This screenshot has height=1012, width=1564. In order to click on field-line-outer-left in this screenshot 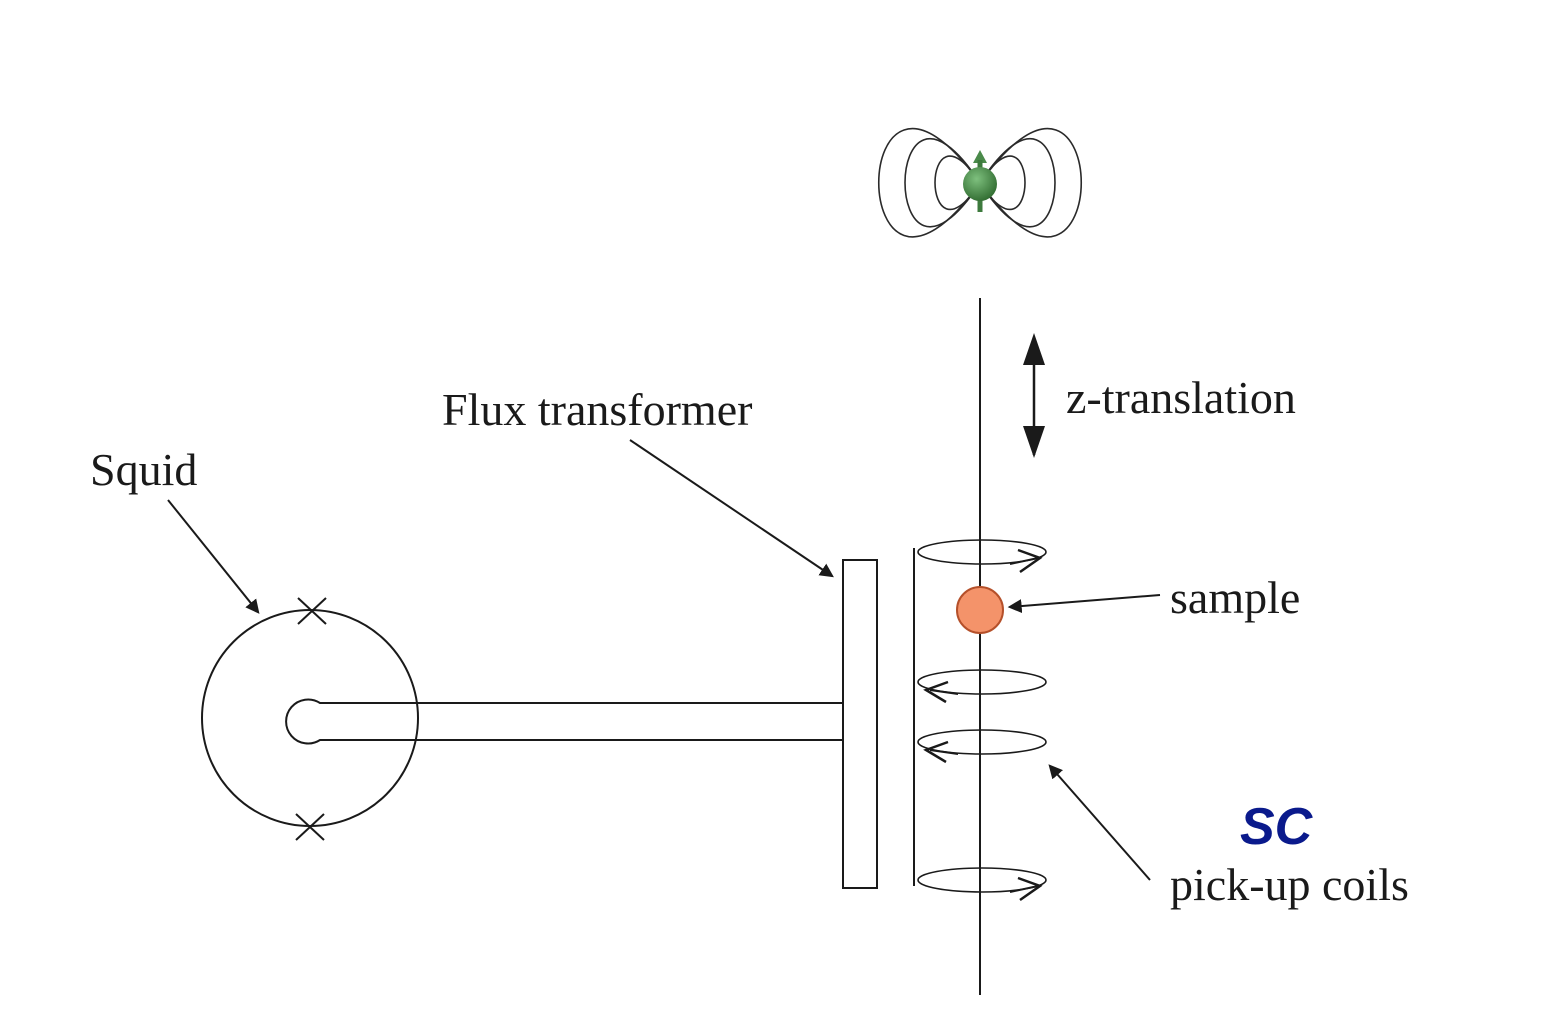, I will do `click(929, 182)`.